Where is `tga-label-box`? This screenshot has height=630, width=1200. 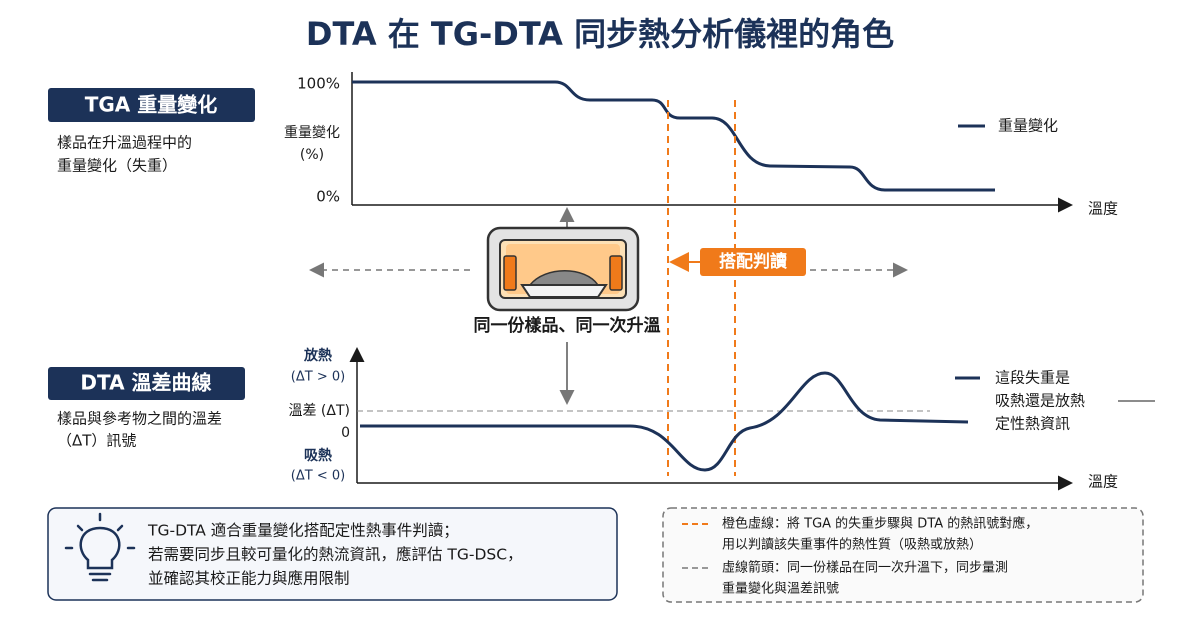 tga-label-box is located at coordinates (151, 105).